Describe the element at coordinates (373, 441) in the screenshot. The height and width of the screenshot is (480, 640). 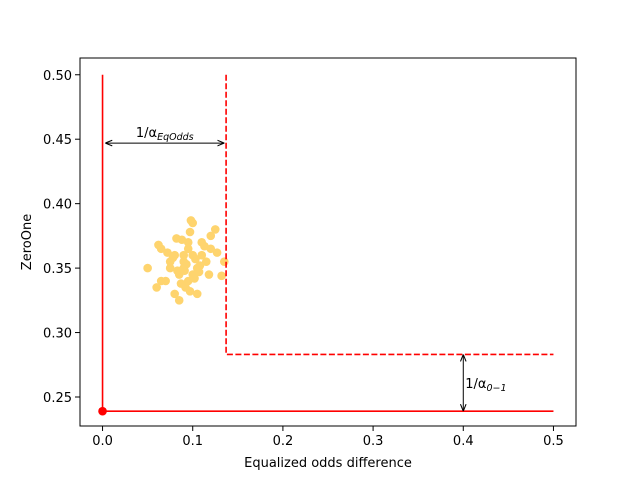
I see `x-tick-label: 0.3` at that location.